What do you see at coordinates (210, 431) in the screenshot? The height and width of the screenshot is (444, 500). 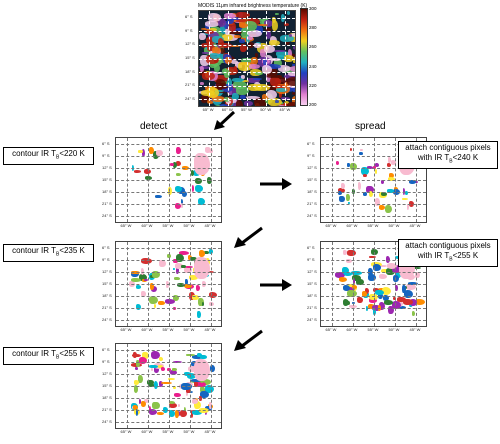 I see `longitude-tick-label: 45° W` at bounding box center [210, 431].